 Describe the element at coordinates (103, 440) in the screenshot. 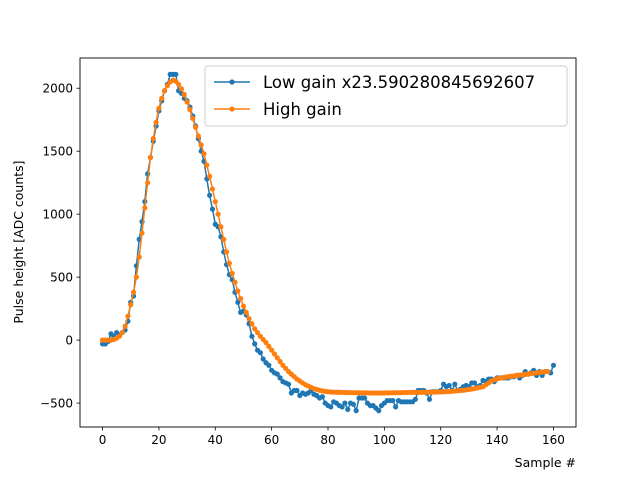

I see `x-tick-label: 0` at that location.